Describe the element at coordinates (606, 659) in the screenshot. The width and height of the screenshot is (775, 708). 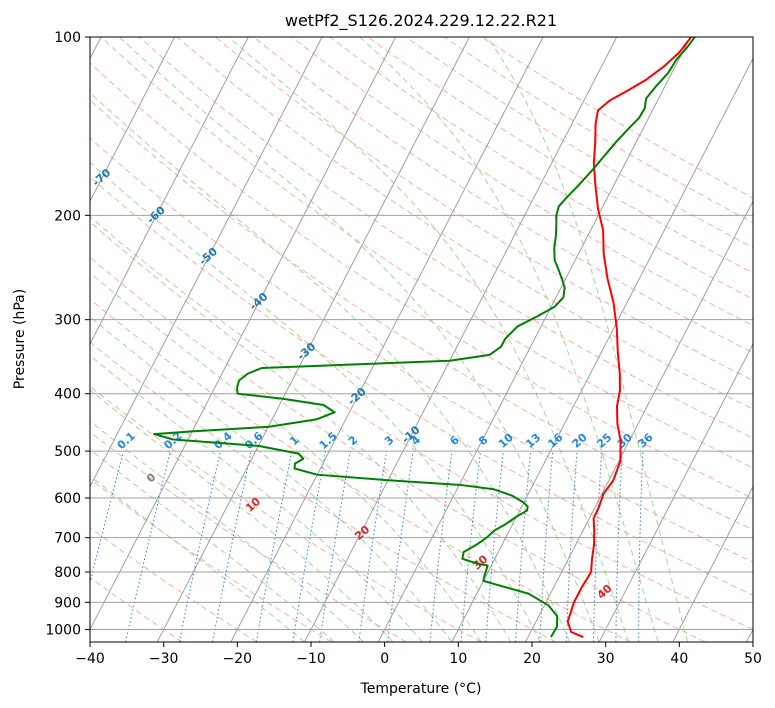
I see `x-tick-label: 30` at that location.